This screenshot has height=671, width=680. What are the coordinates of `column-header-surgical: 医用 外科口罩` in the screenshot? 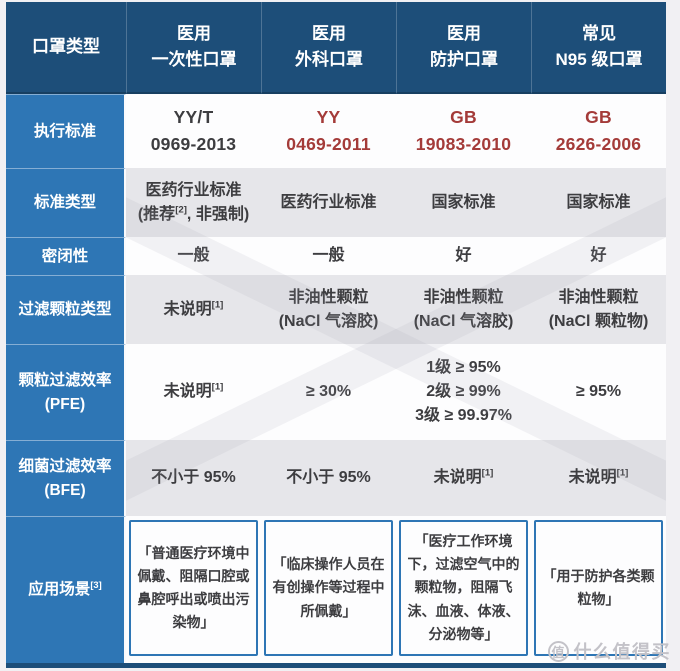 It's located at (328, 48).